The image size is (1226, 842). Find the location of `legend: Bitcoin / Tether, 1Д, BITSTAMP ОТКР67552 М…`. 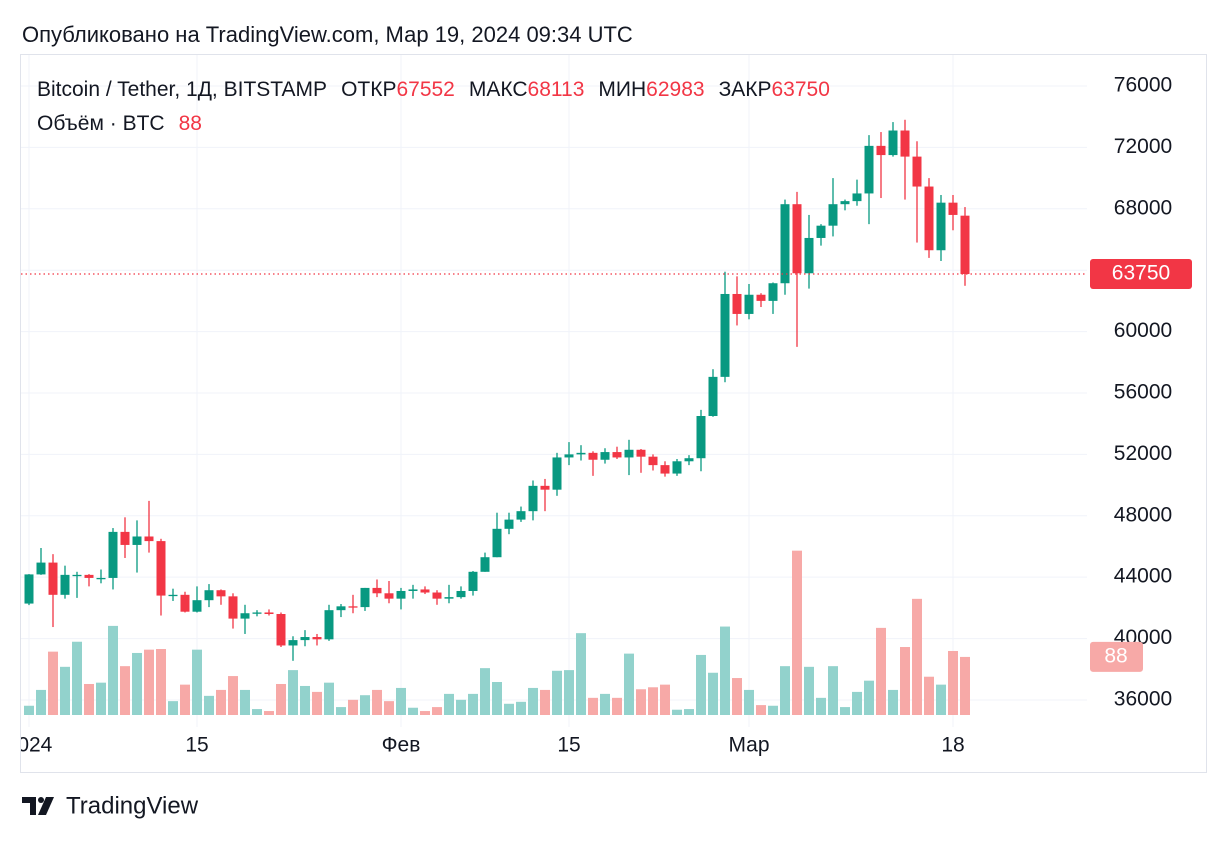

legend: Bitcoin / Tether, 1Д, BITSTAMP ОТКР67552 М… is located at coordinates (433, 89).